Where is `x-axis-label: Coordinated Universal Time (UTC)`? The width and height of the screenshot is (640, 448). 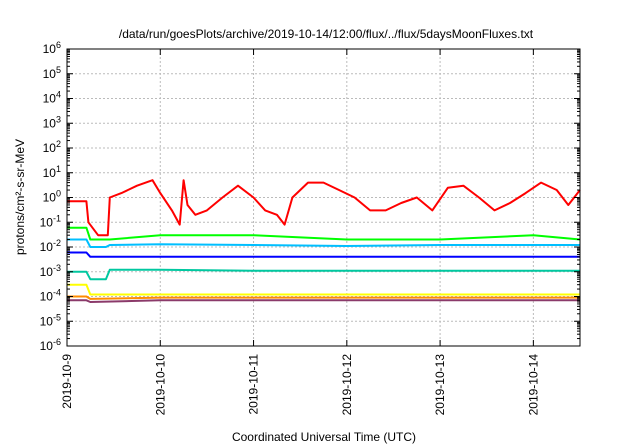
x-axis-label: Coordinated Universal Time (UTC) is located at coordinates (324, 437).